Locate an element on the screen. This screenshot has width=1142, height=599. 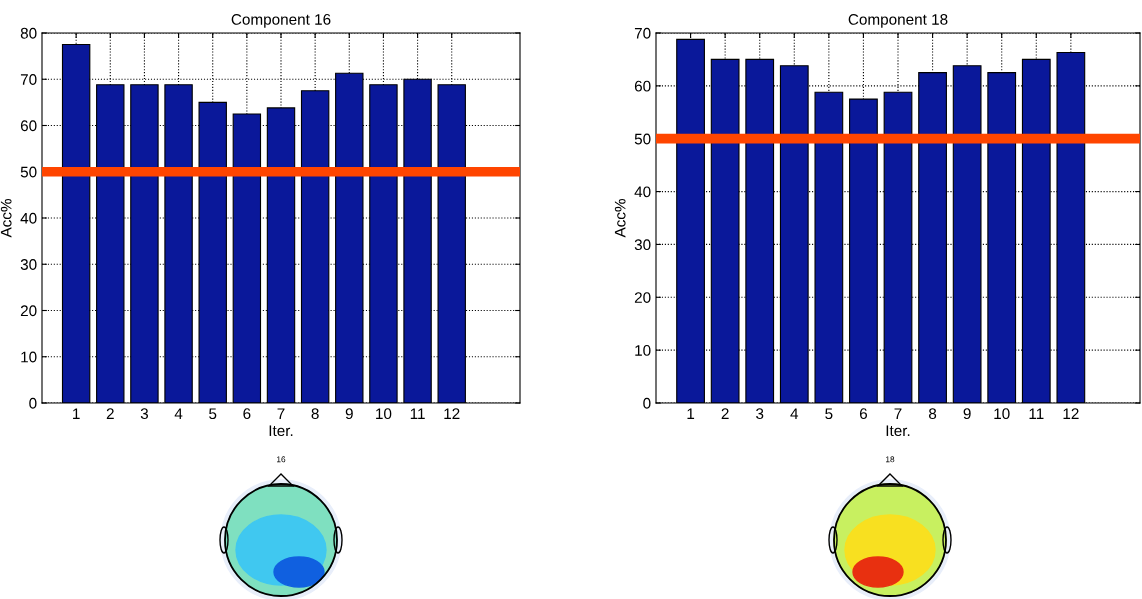
text: 18 is located at coordinates (890, 459).